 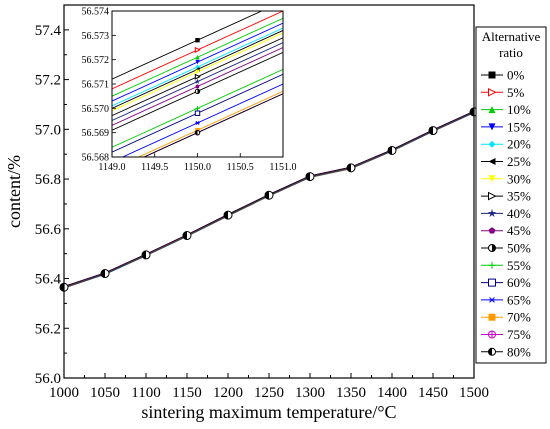 What do you see at coordinates (506, 317) in the screenshot?
I see `legend-entry-70pct: 70%` at bounding box center [506, 317].